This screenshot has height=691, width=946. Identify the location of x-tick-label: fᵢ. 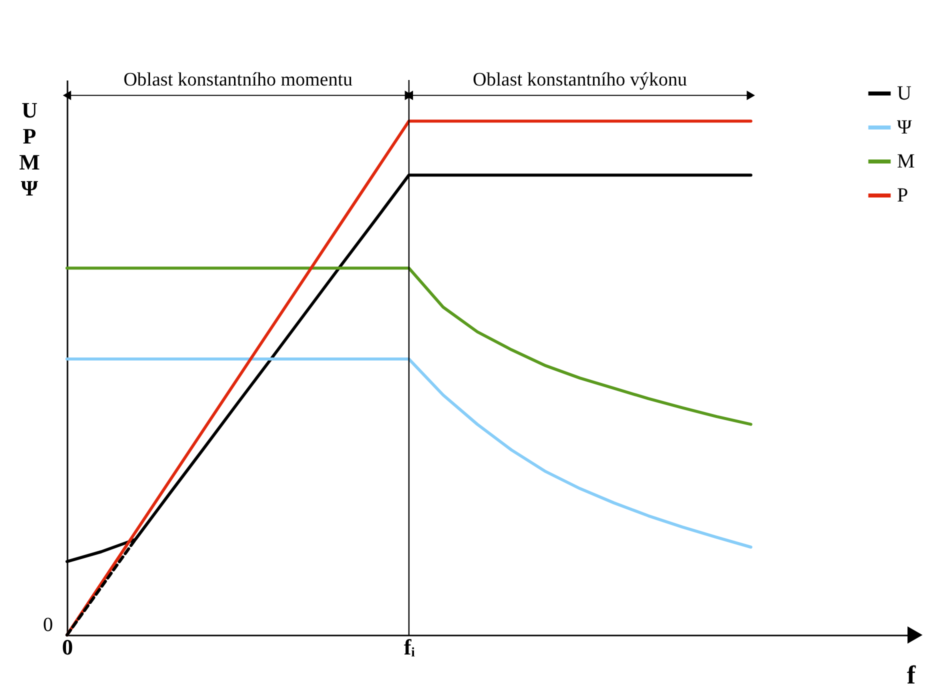
(410, 647).